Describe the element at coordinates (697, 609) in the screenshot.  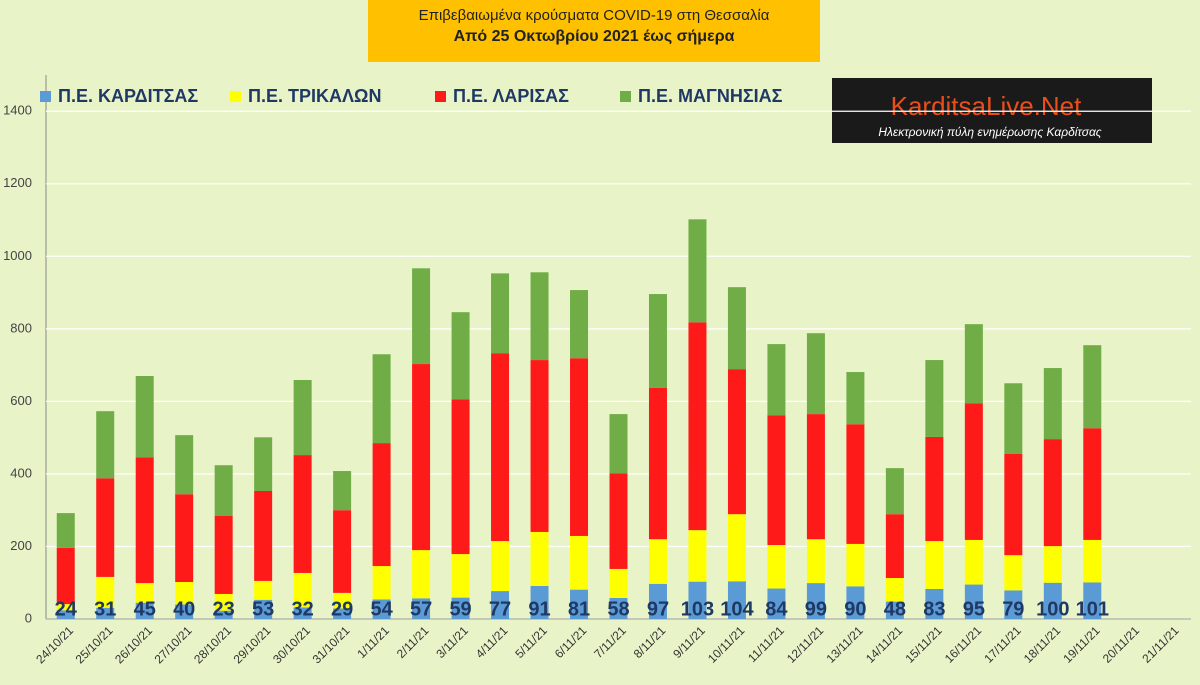
I see `data-label: 103` at that location.